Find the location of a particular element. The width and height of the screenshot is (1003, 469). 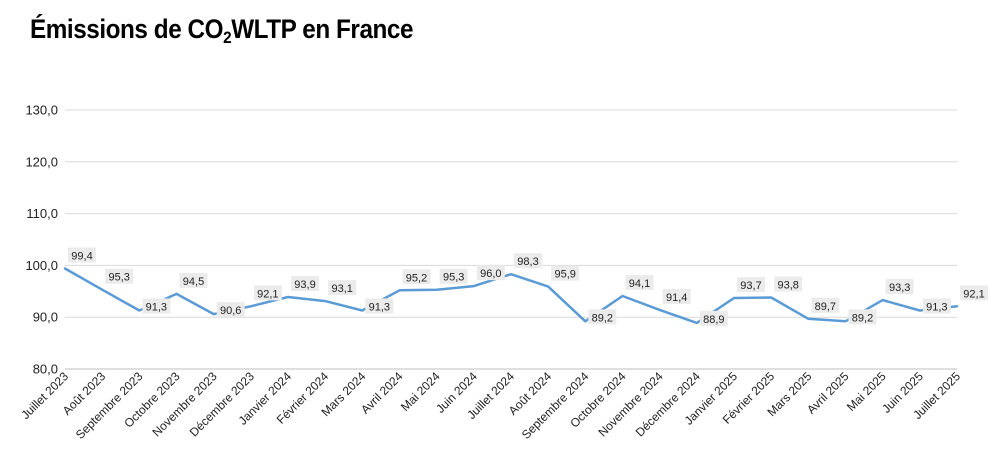

x-tick-label: Septembre 2023 is located at coordinates (109, 405).